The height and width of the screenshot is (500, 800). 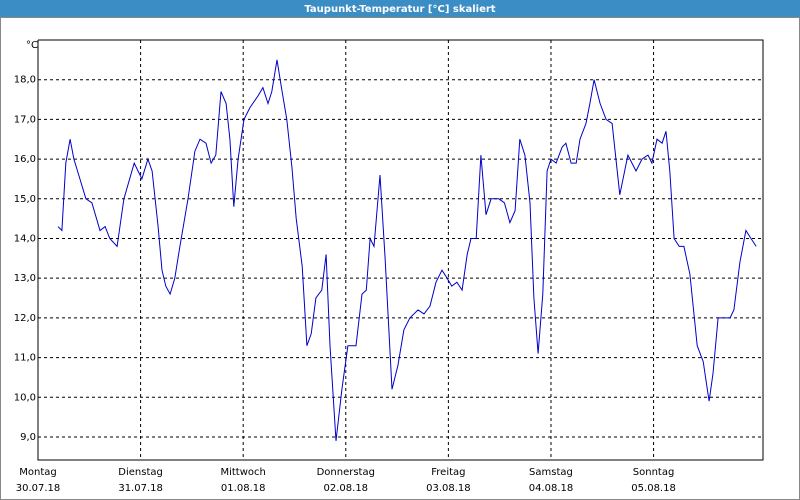 I want to click on y-tick-label: 12,0, so click(x=25, y=318).